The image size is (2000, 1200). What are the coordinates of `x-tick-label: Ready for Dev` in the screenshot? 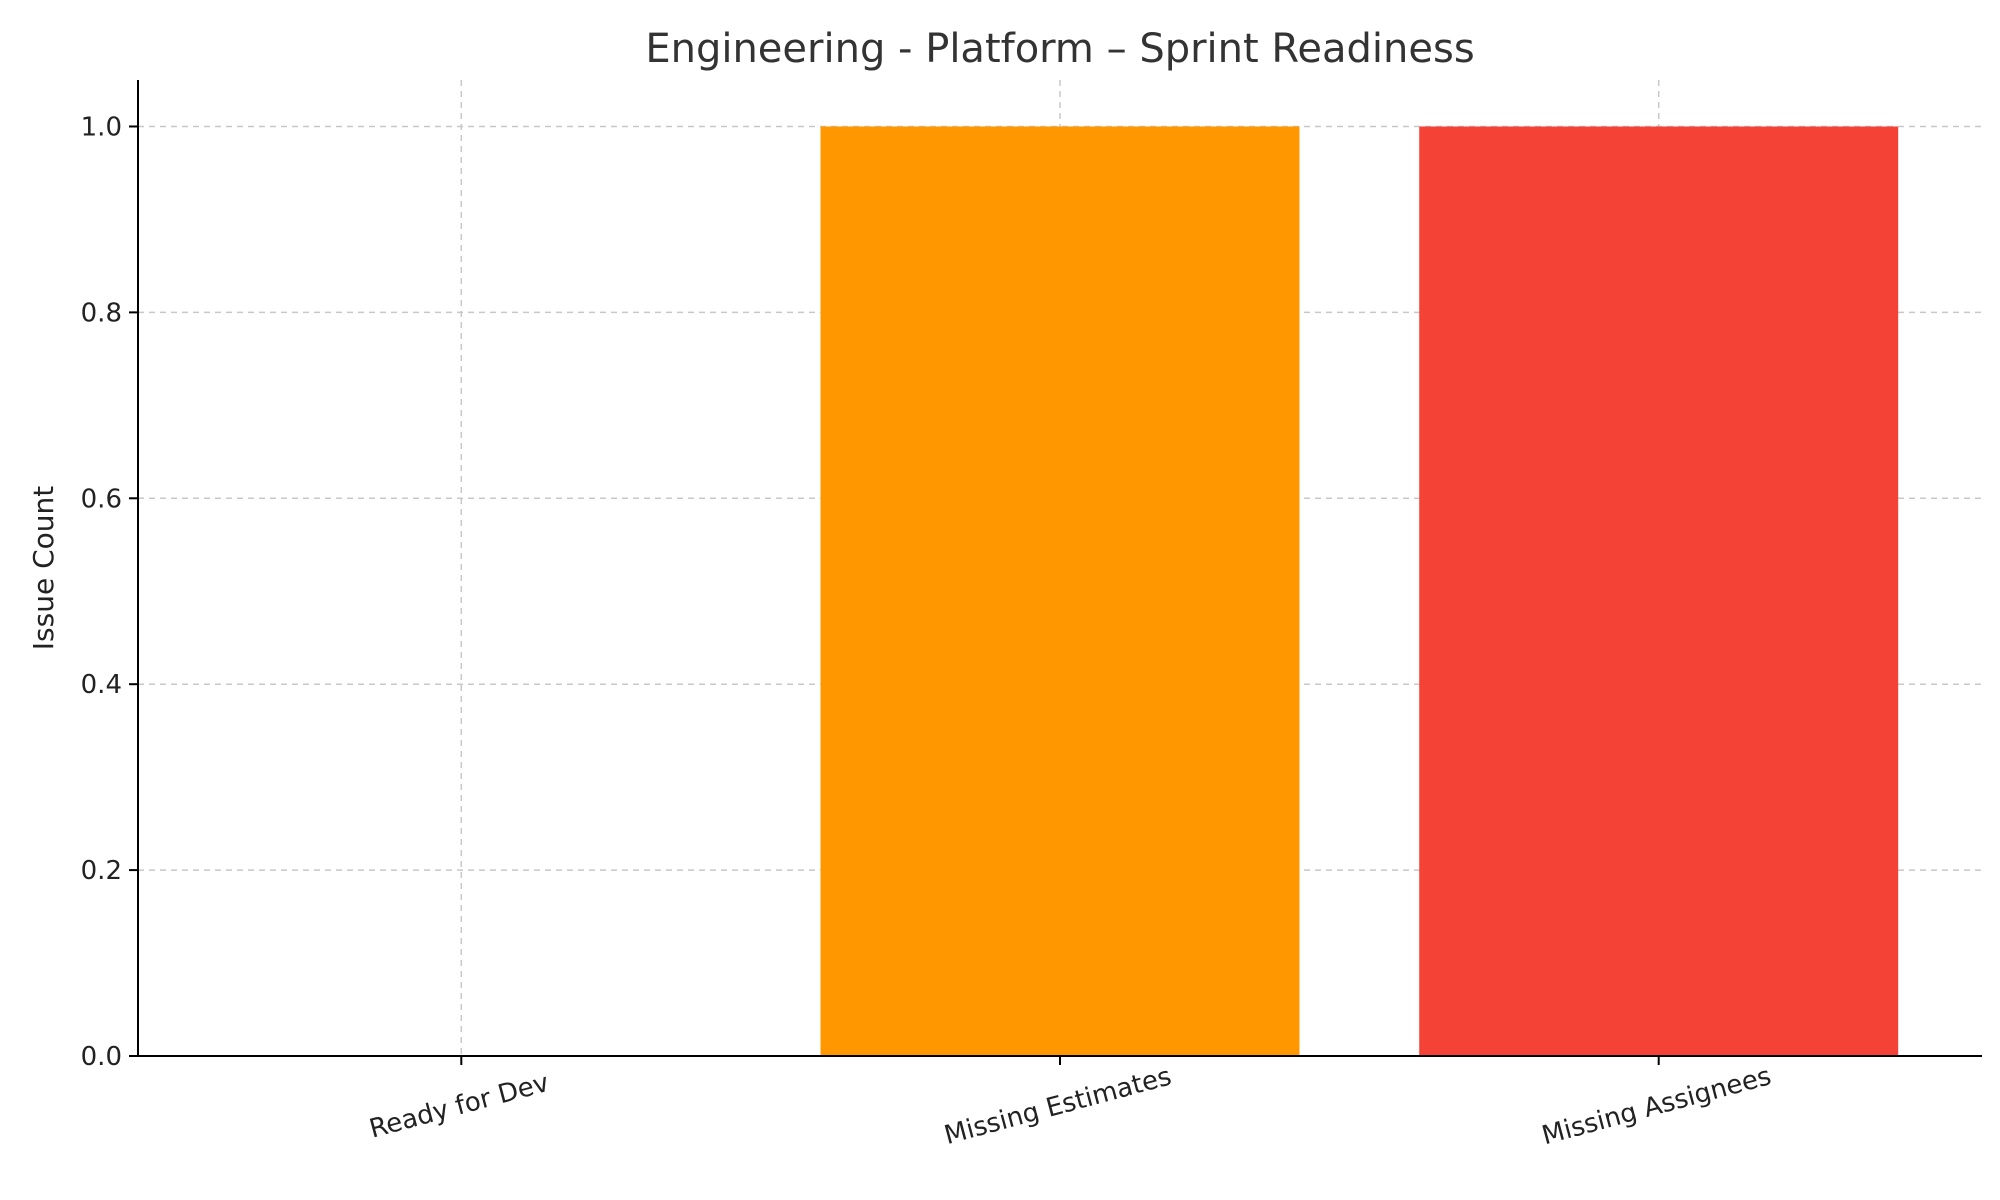 It's located at (459, 1106).